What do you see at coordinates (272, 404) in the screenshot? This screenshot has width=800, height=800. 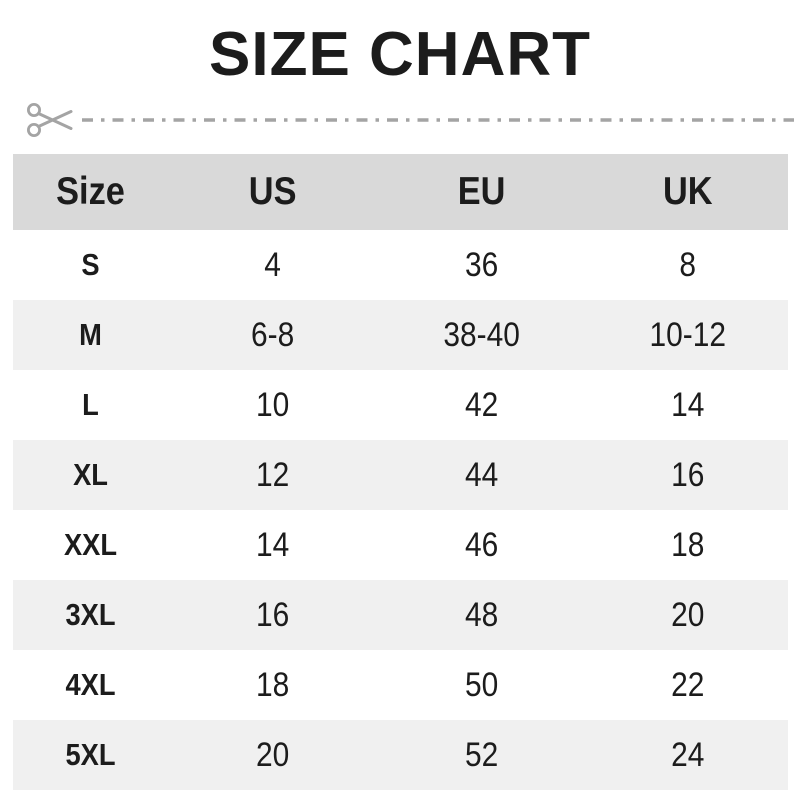 I see `us-cell: 10` at bounding box center [272, 404].